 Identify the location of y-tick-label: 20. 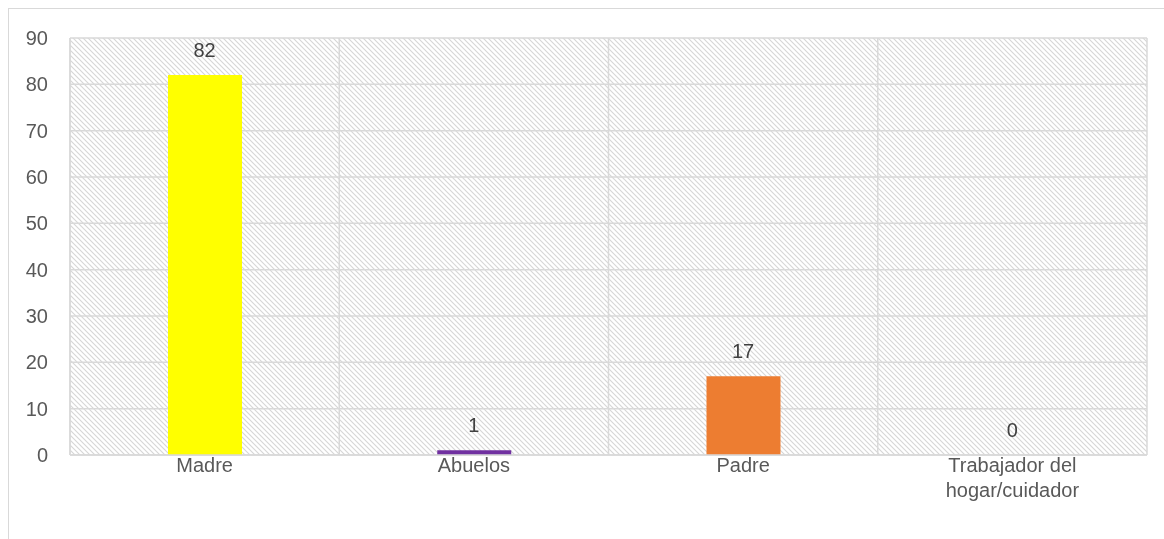
(36, 362).